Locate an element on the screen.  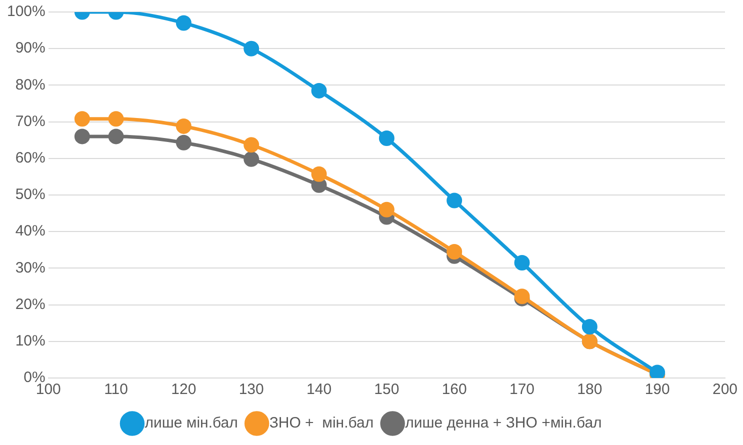
x-tick-label: 140 is located at coordinates (319, 389).